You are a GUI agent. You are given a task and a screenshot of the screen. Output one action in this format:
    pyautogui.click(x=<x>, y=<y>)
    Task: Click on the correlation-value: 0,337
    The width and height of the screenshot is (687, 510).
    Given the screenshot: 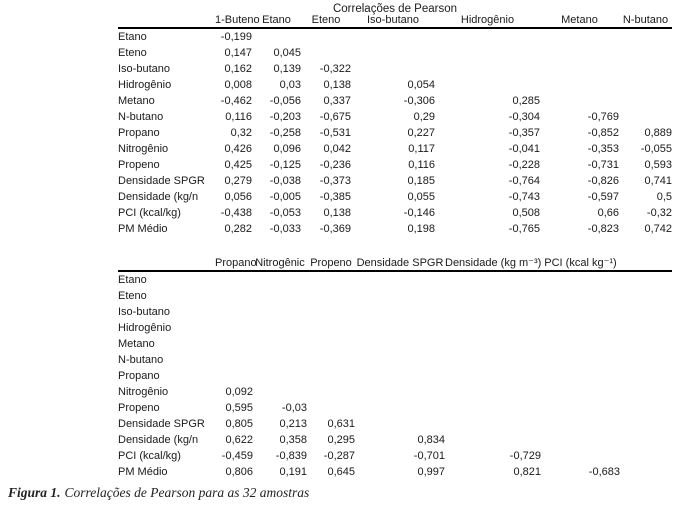 What is the action you would take?
    pyautogui.click(x=337, y=101)
    